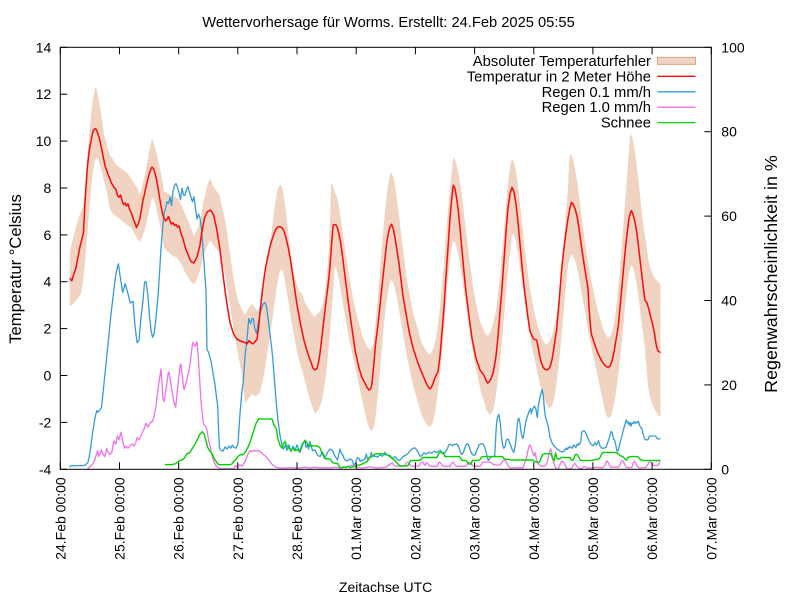 This screenshot has height=605, width=800. Describe the element at coordinates (356, 518) in the screenshot. I see `svg-text: 01.Mar 00:00` at that location.